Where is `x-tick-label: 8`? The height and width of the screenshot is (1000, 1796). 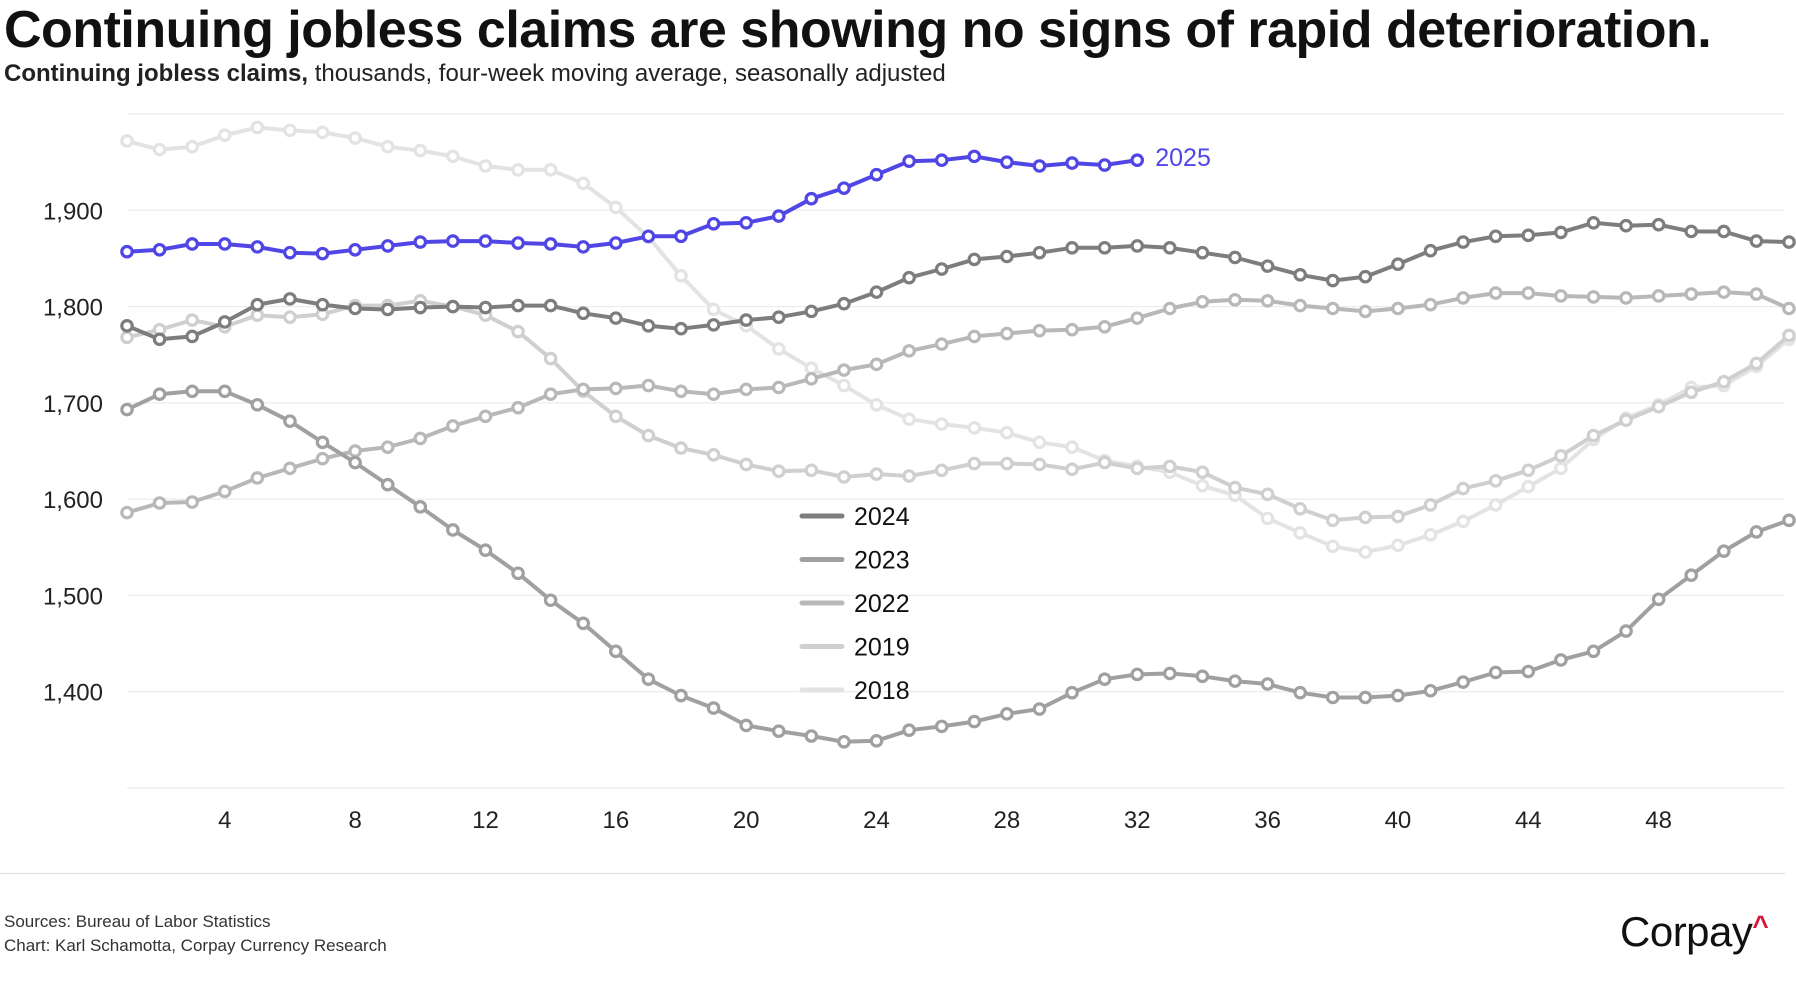
x-tick-label: 8 is located at coordinates (354, 820).